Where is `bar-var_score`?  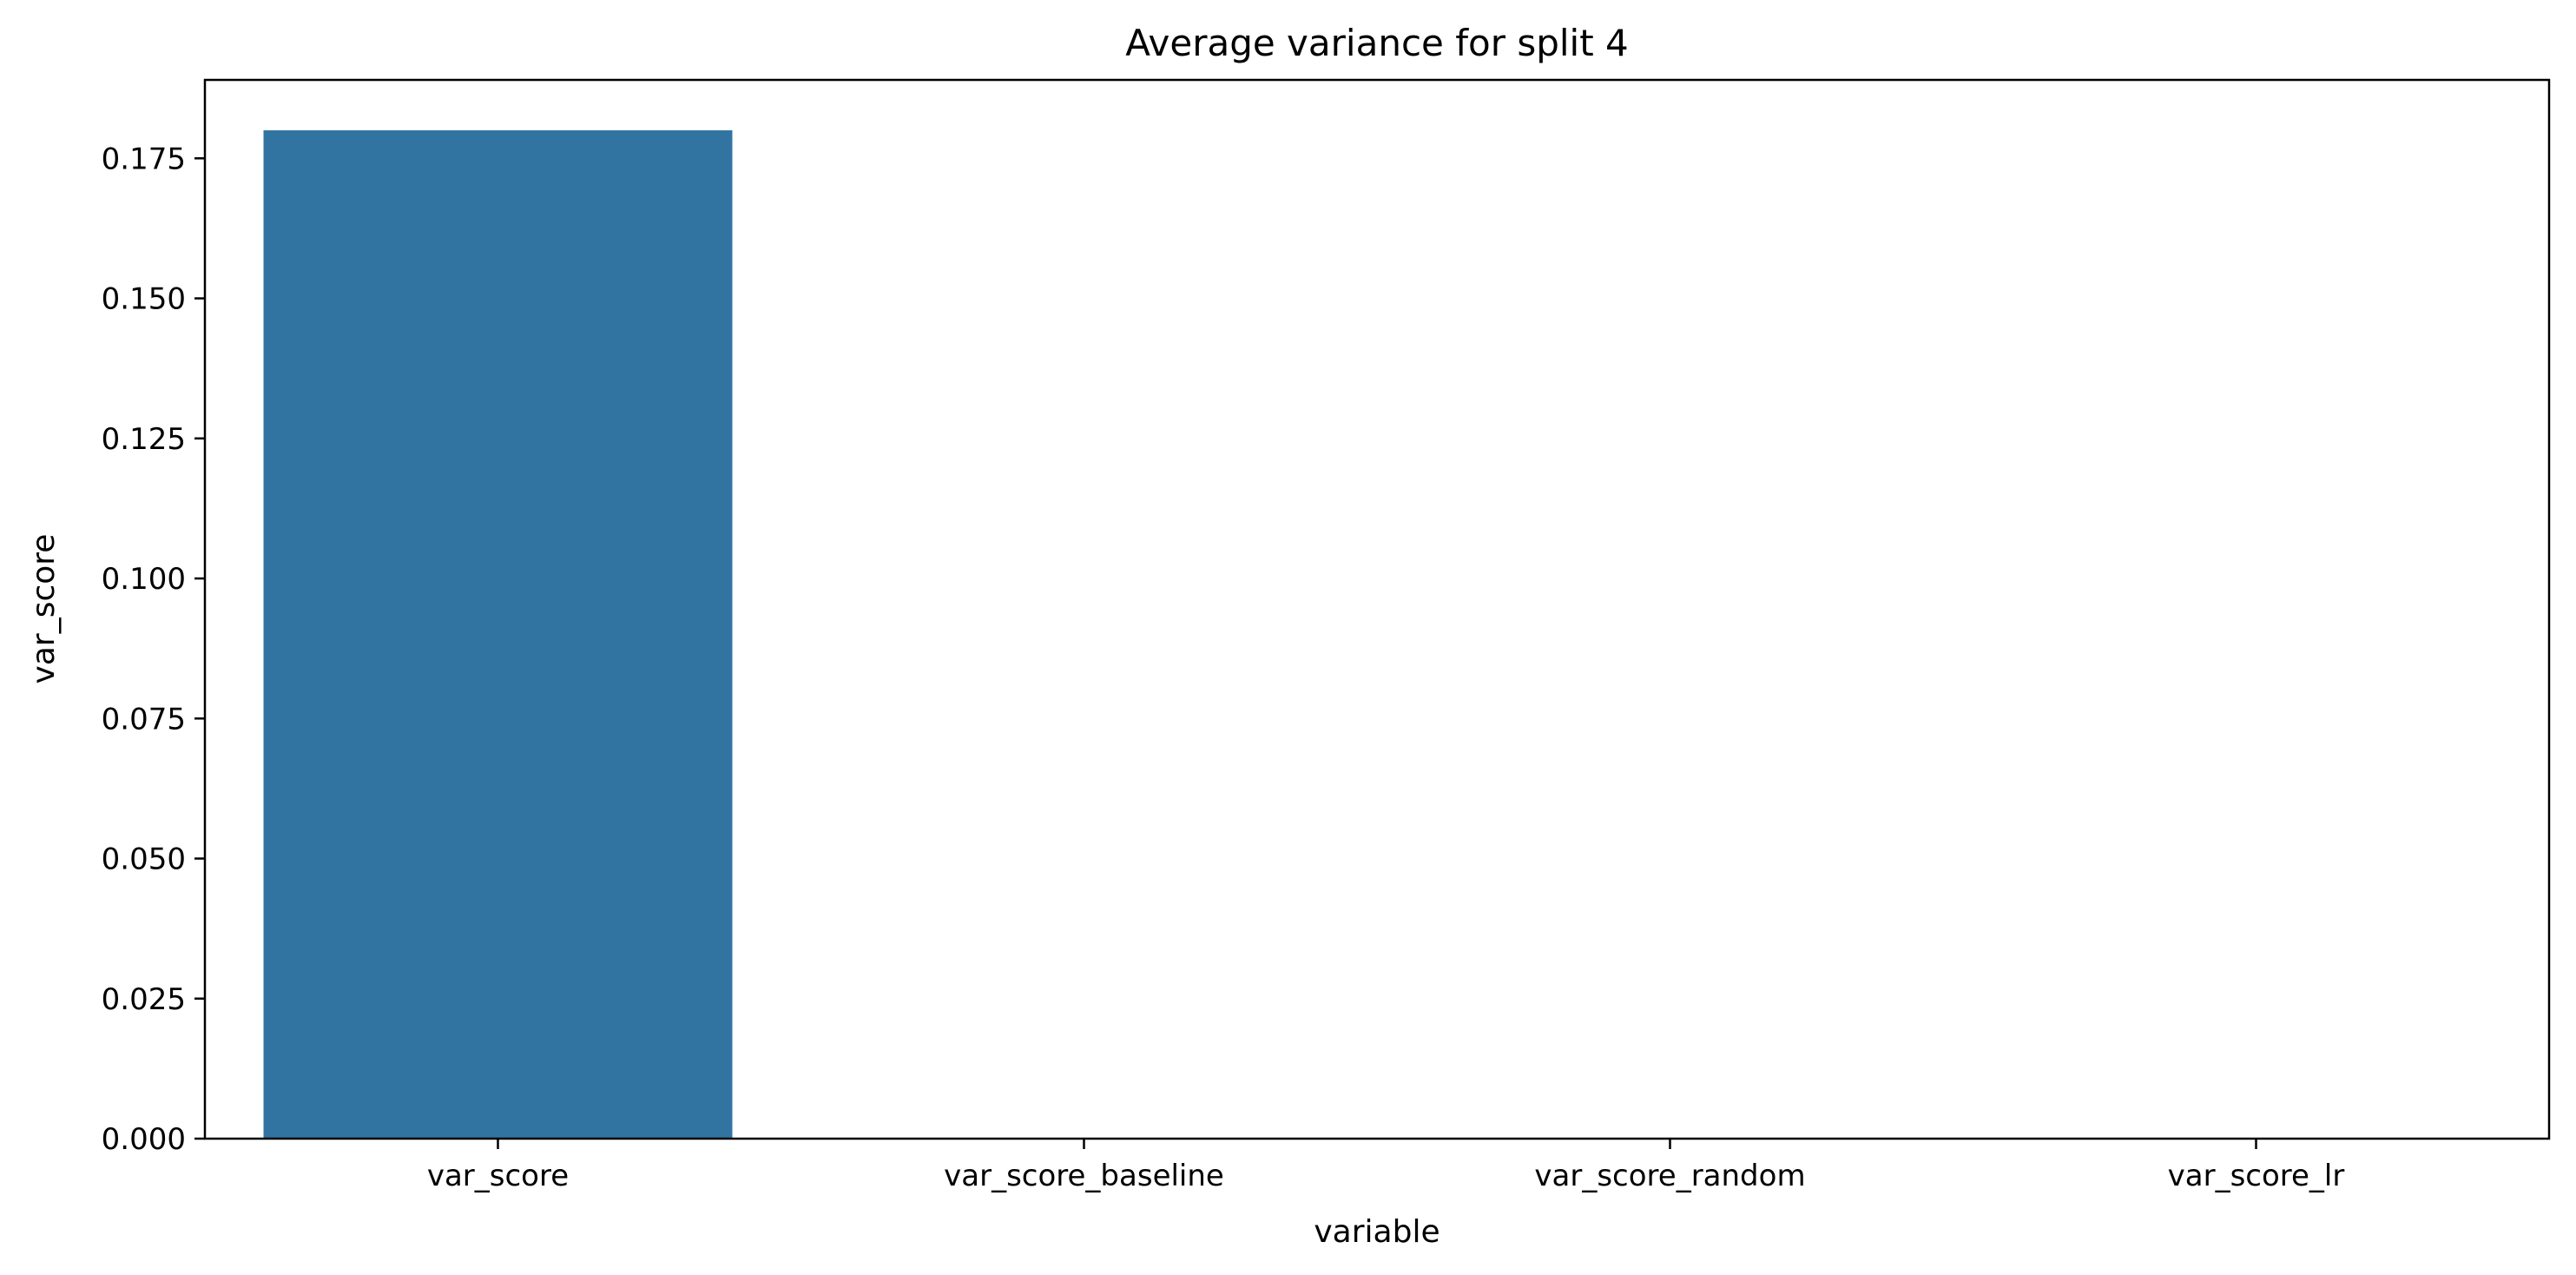 bar-var_score is located at coordinates (498, 635).